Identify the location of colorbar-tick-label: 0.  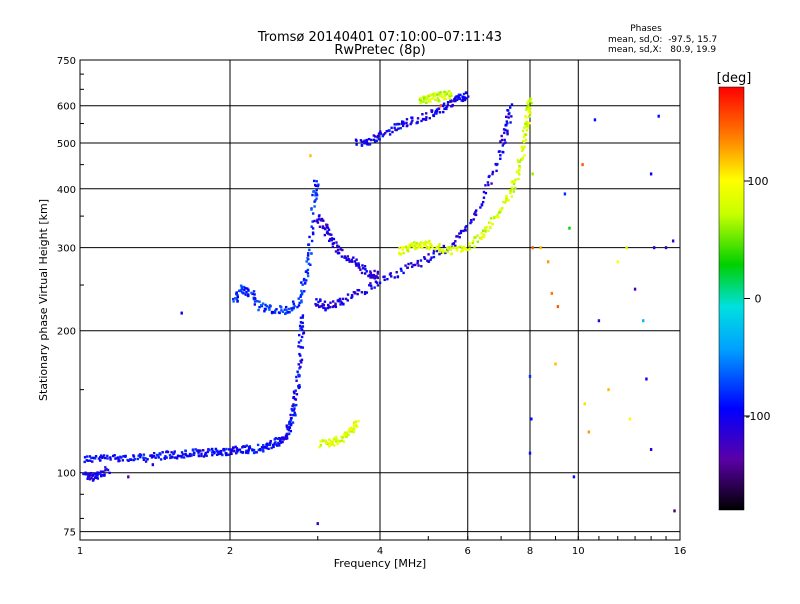
(758, 299).